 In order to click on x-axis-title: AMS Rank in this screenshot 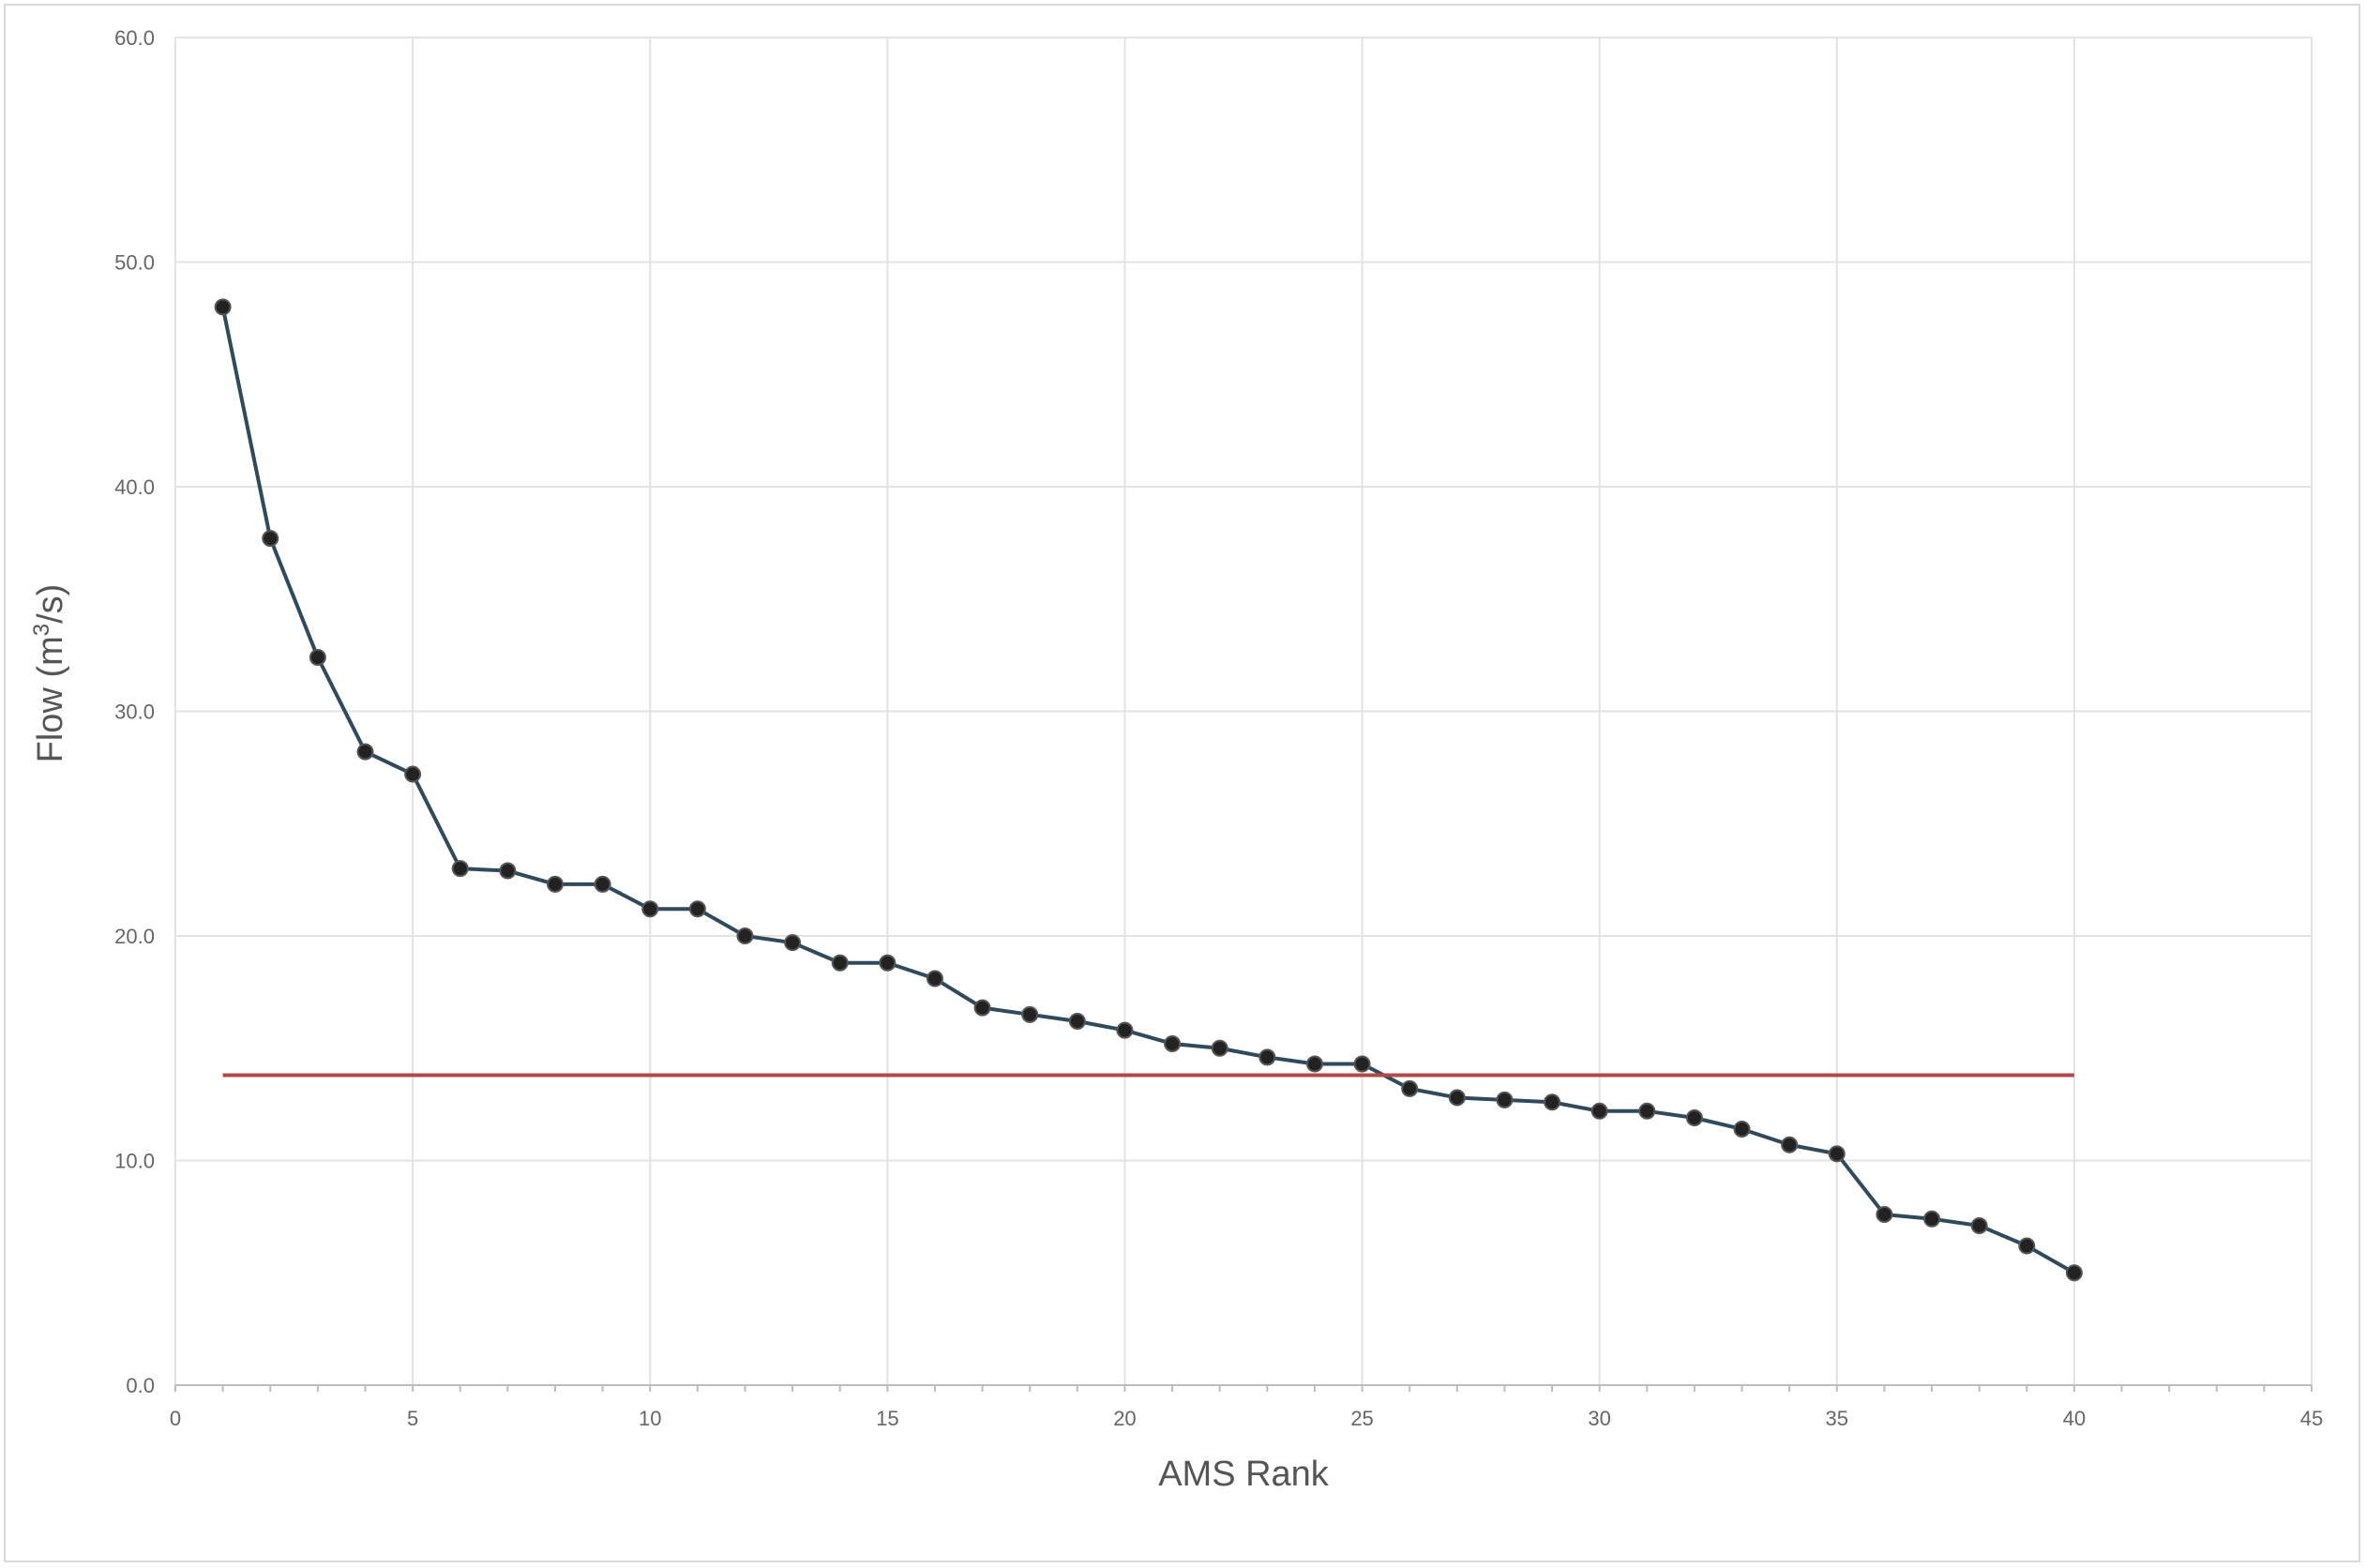, I will do `click(1244, 1474)`.